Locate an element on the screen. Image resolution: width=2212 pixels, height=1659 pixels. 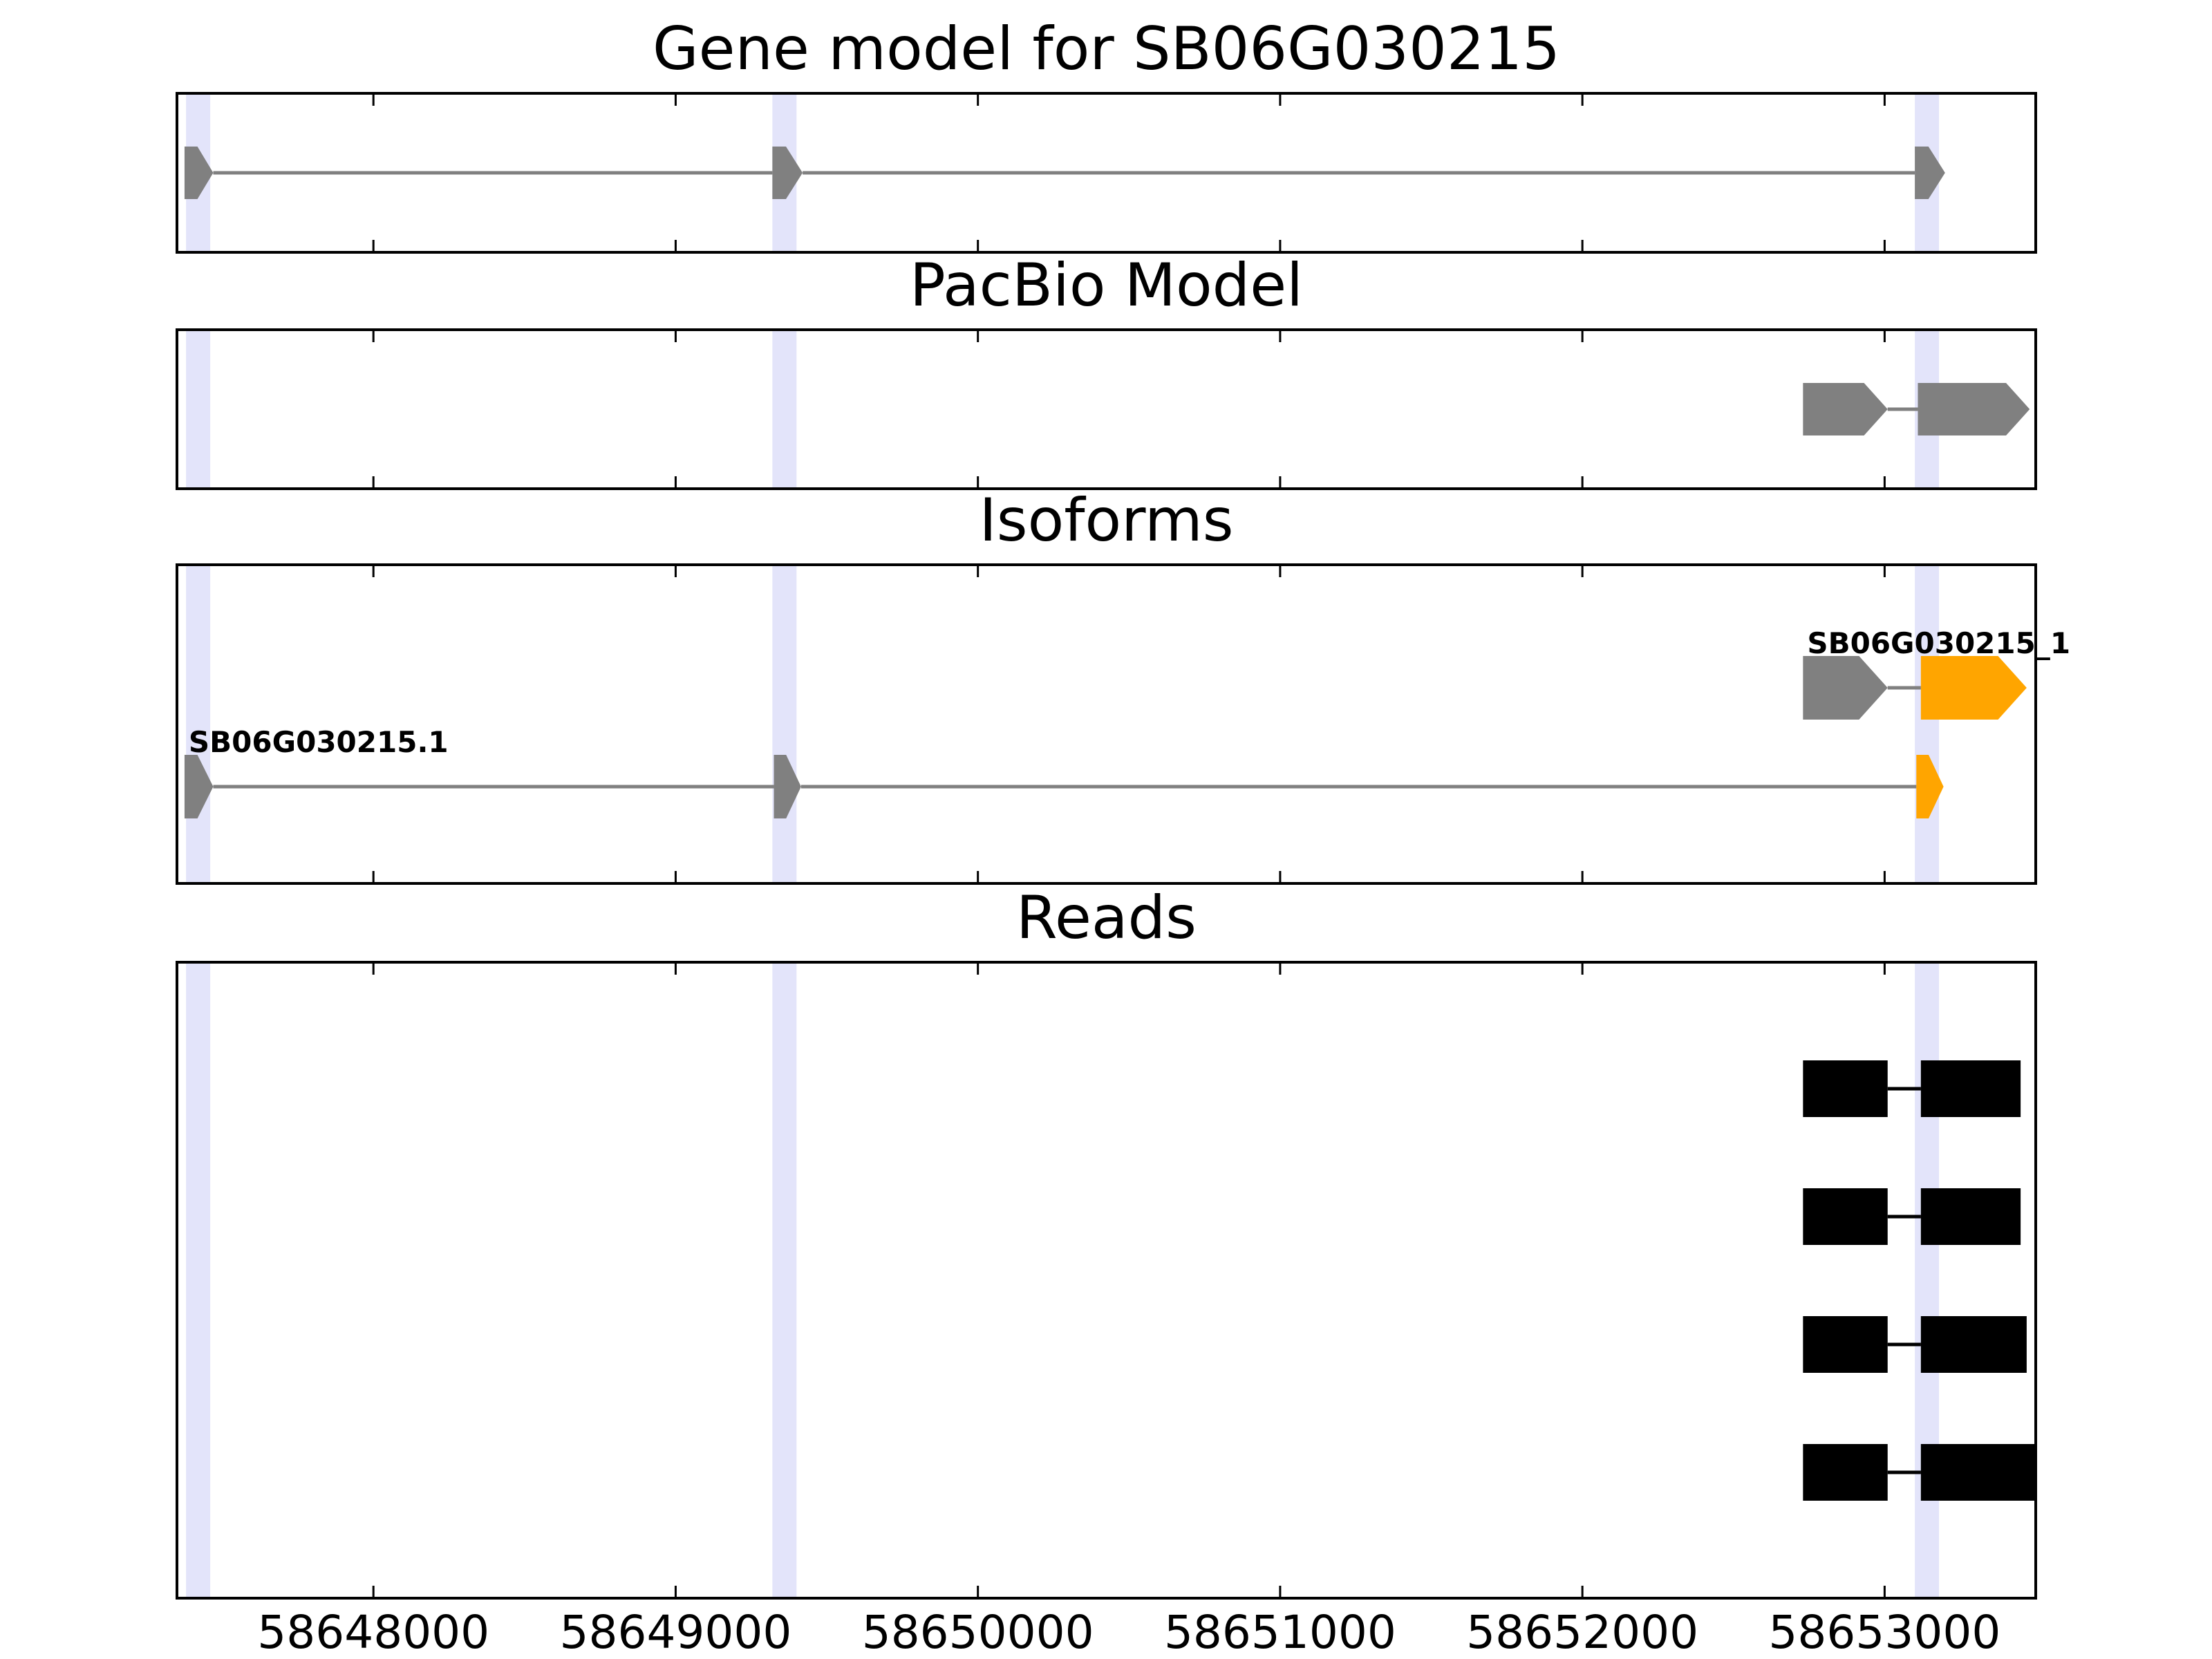
x-tick-label: 58648000 is located at coordinates (373, 1633).